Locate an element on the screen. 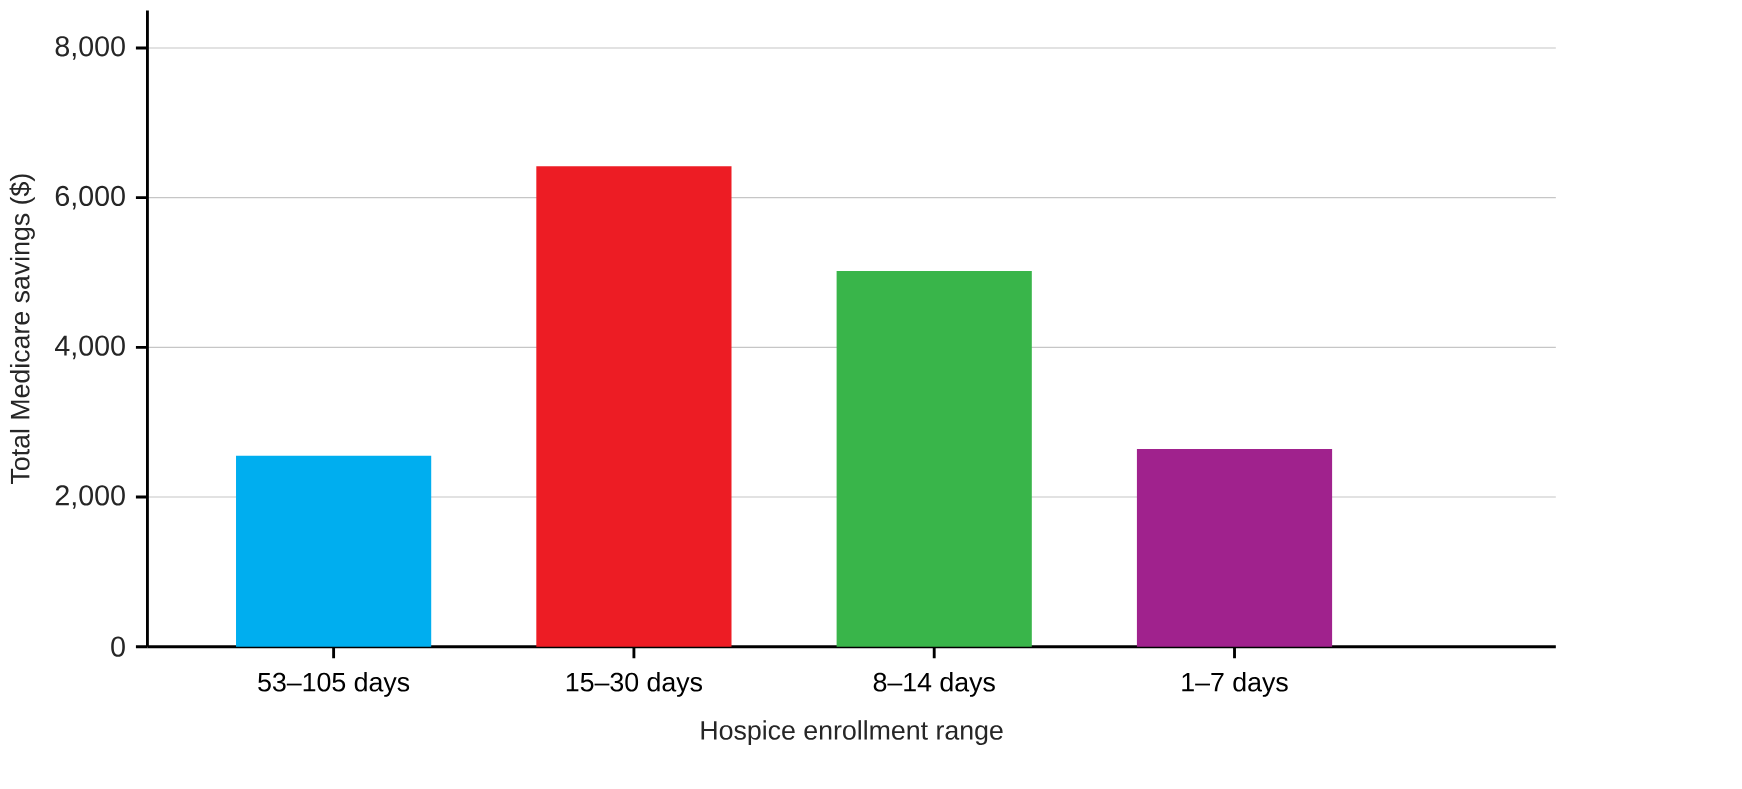 This screenshot has height=789, width=1742. x-tick-label: 8–14 days is located at coordinates (934, 685).